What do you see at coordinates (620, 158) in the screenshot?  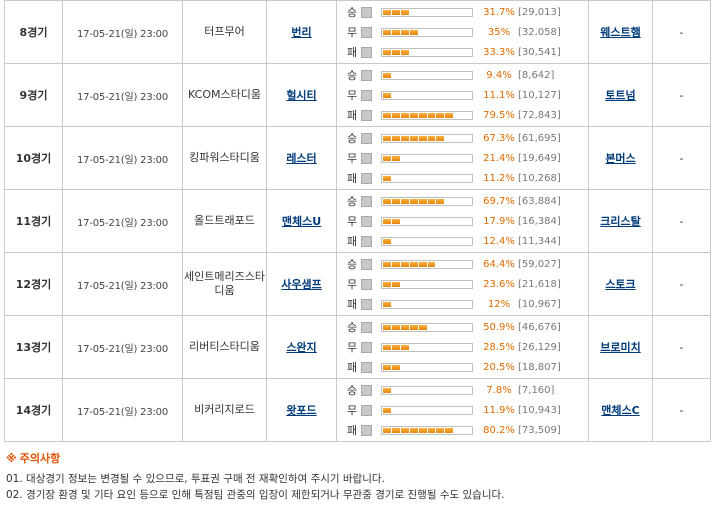 I see `away-team-link: 본머스` at bounding box center [620, 158].